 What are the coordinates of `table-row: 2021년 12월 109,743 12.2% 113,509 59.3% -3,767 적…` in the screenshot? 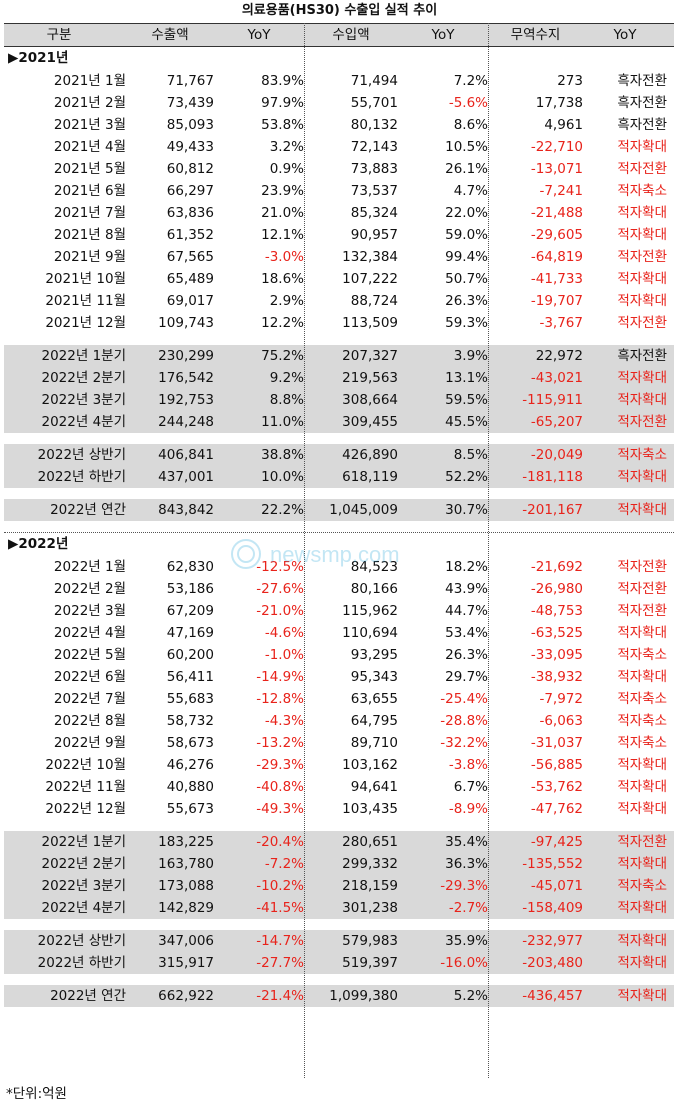 It's located at (339, 323).